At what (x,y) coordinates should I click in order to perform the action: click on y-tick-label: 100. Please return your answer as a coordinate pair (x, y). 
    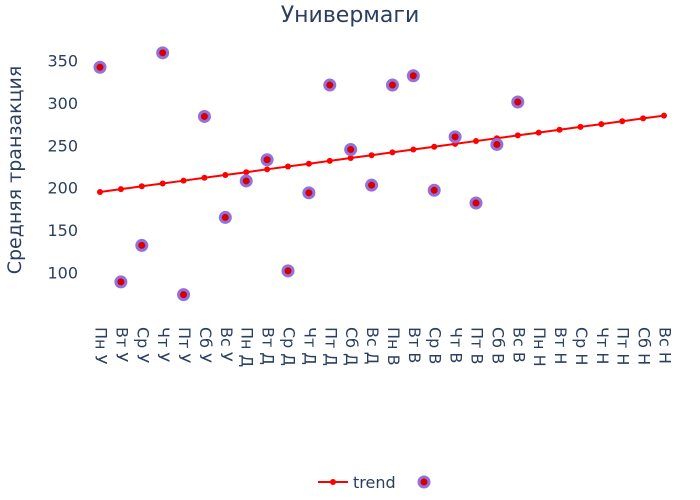
    Looking at the image, I should click on (62, 273).